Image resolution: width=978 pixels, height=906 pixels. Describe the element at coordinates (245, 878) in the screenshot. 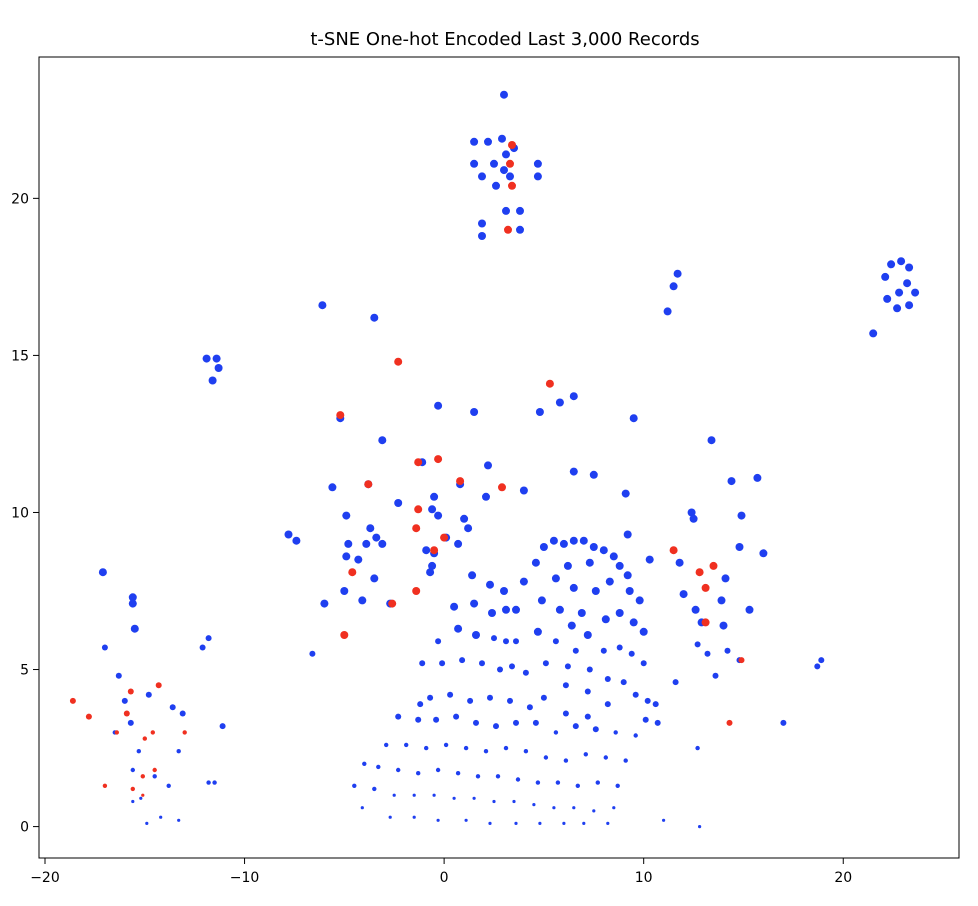

I see `x-tick-label: −10` at that location.